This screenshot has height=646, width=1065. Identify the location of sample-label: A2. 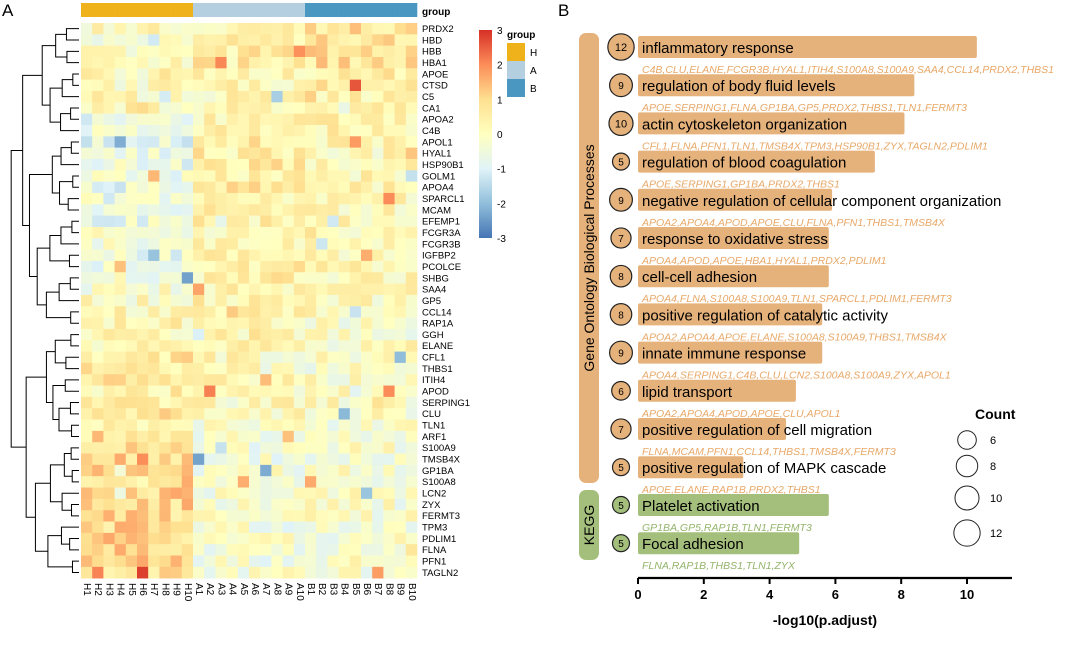
(209, 589).